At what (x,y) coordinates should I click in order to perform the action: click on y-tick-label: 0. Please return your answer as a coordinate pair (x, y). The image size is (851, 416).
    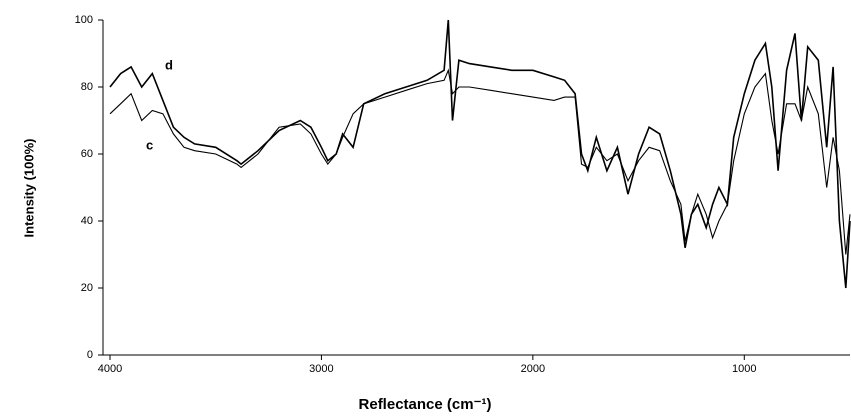
    Looking at the image, I should click on (90, 355).